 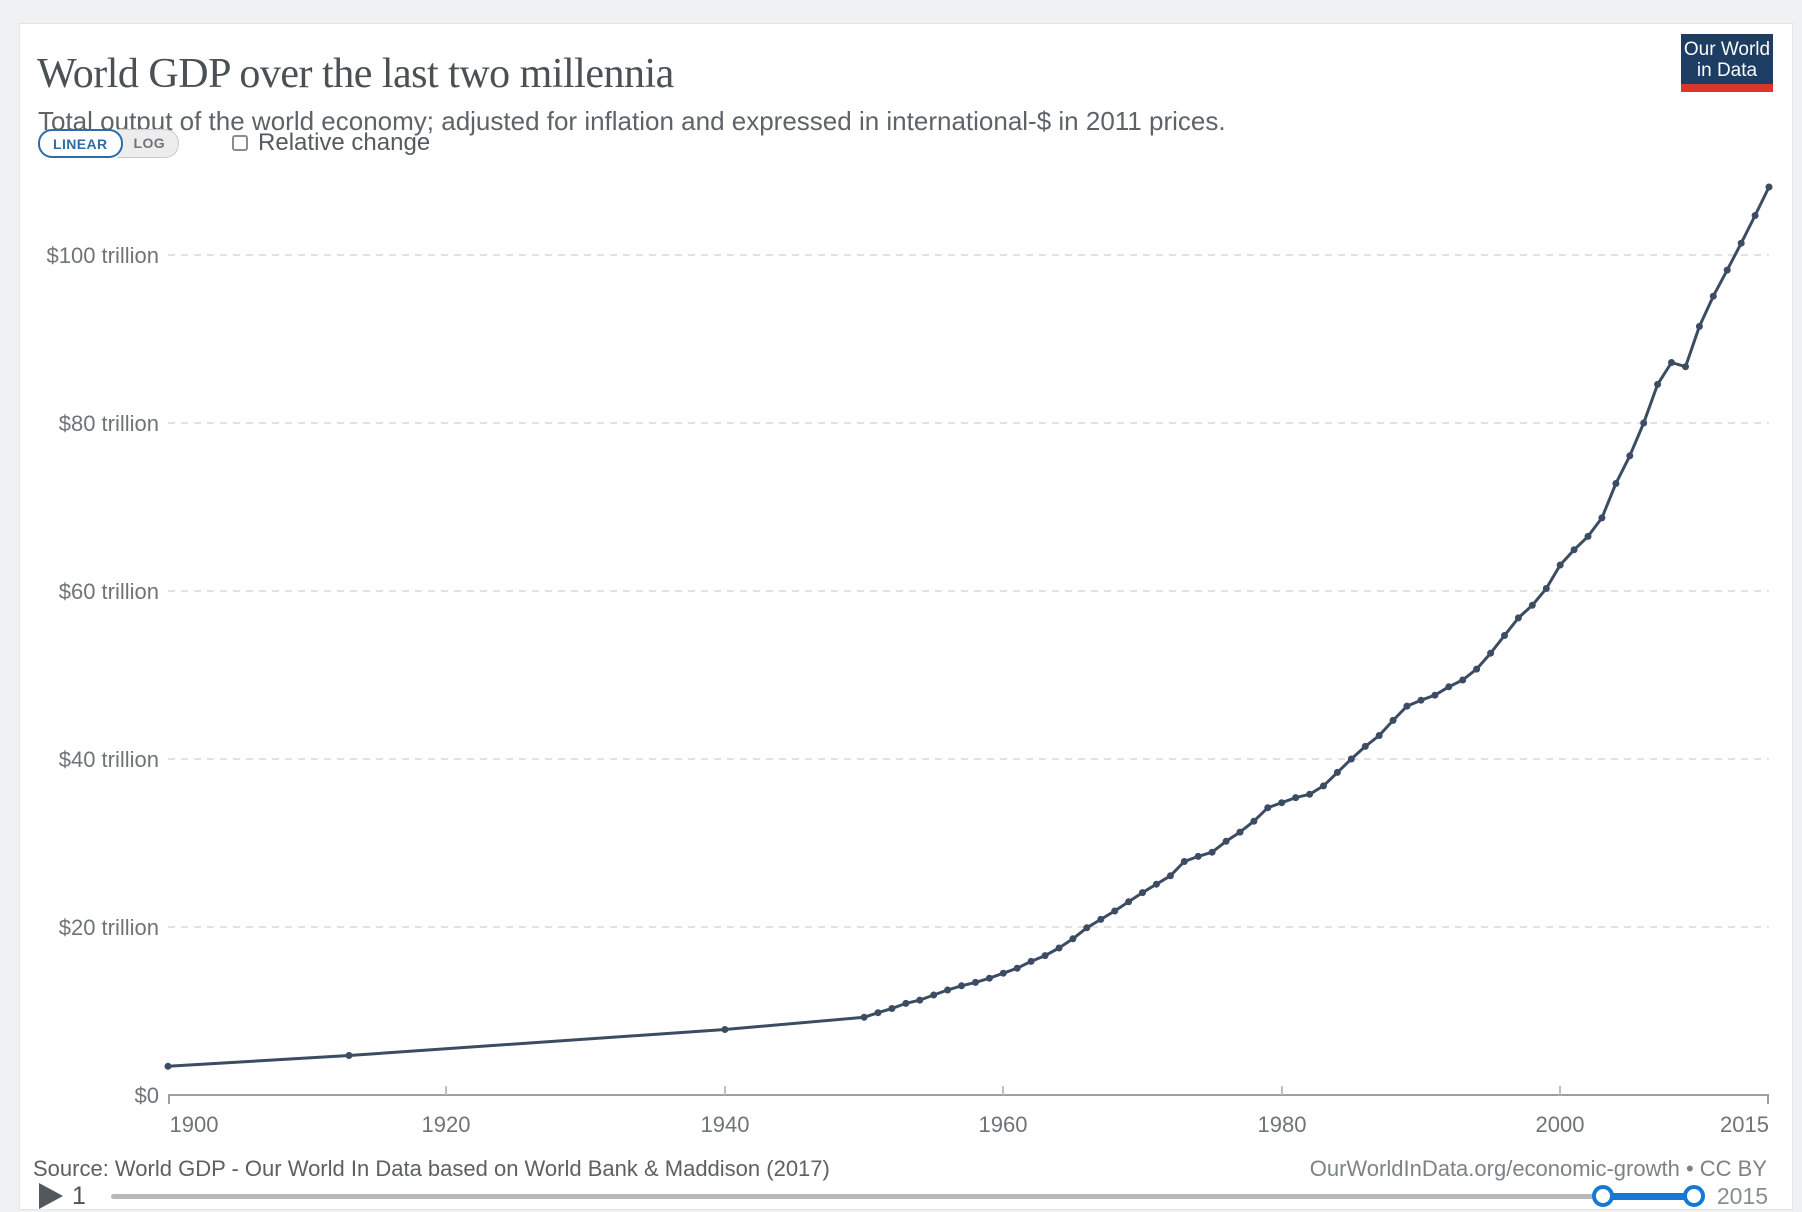 I want to click on linear-scale-button: LINEAR, so click(x=80, y=143).